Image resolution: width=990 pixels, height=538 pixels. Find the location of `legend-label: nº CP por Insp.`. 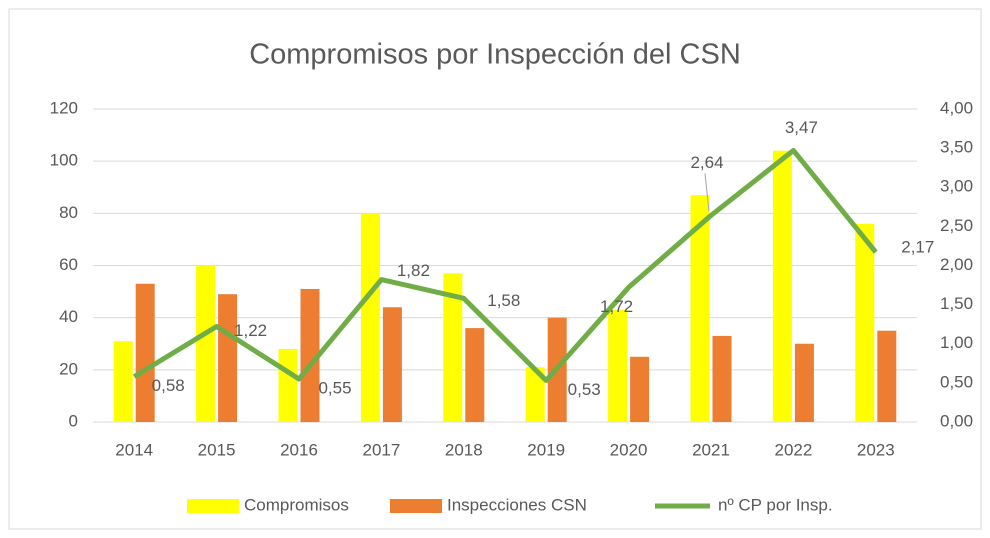

legend-label: nº CP por Insp. is located at coordinates (775, 504).